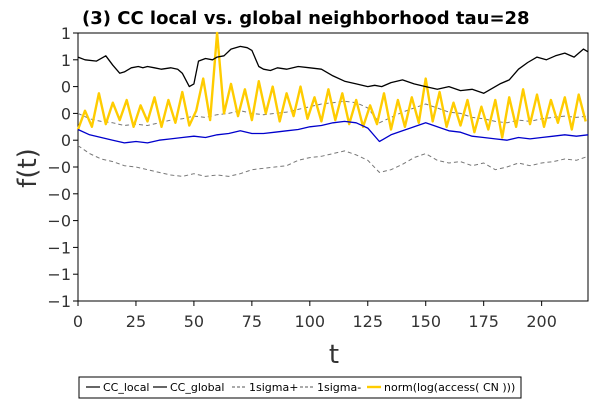 The height and width of the screenshot is (400, 600). I want to click on legend-label: 1sigma-, so click(339, 387).